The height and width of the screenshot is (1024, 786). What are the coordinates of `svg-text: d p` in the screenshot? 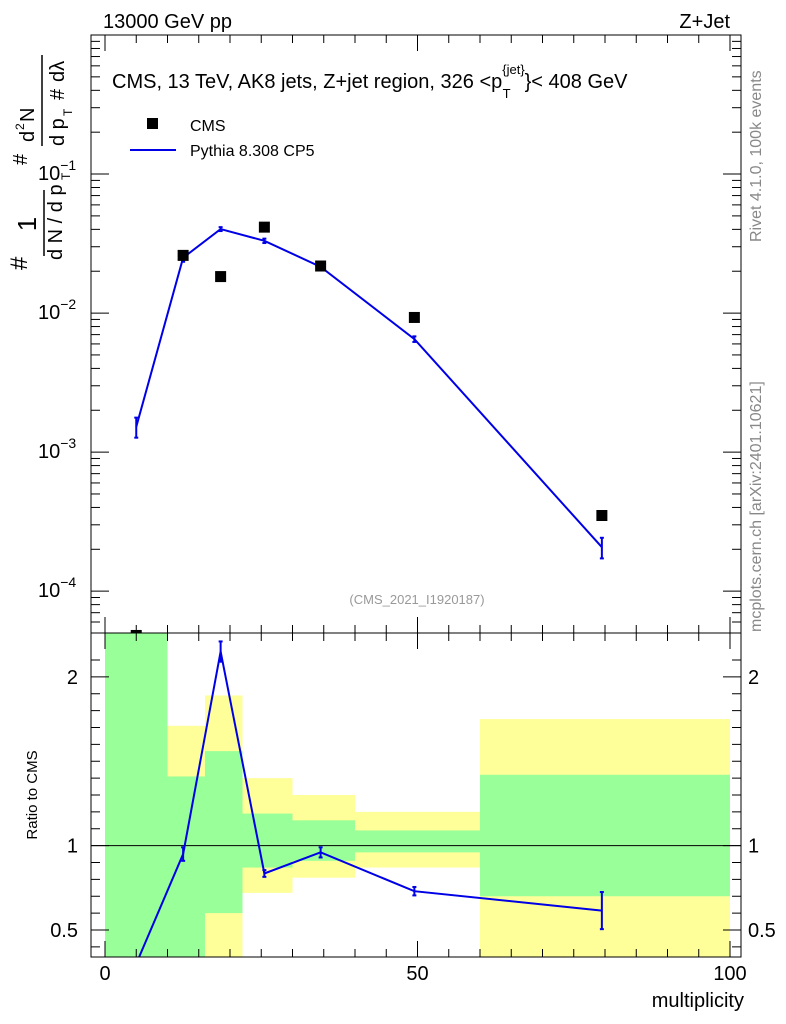 It's located at (58, 132).